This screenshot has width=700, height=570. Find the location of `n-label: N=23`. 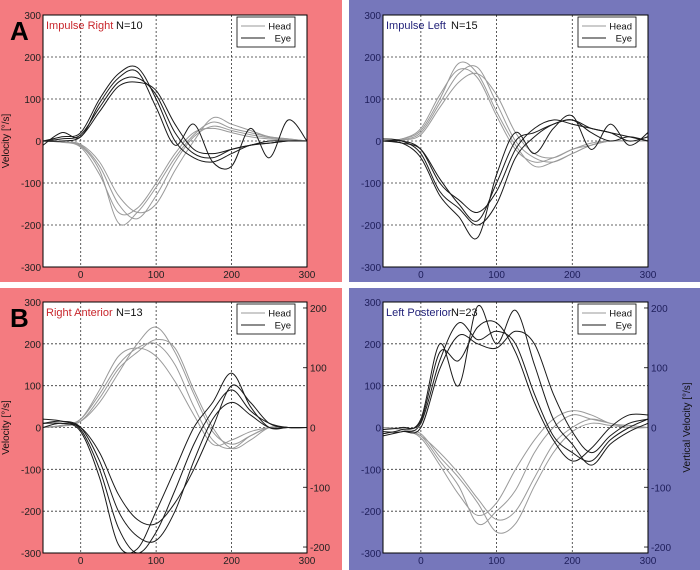

n-label: N=23 is located at coordinates (464, 313).